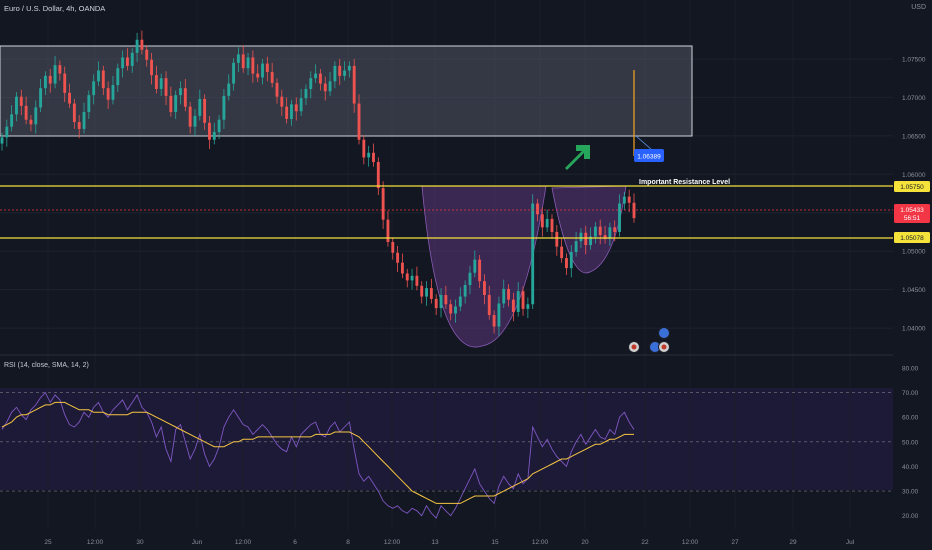  Describe the element at coordinates (317, 452) in the screenshot. I see `rsi-sma-line` at that location.